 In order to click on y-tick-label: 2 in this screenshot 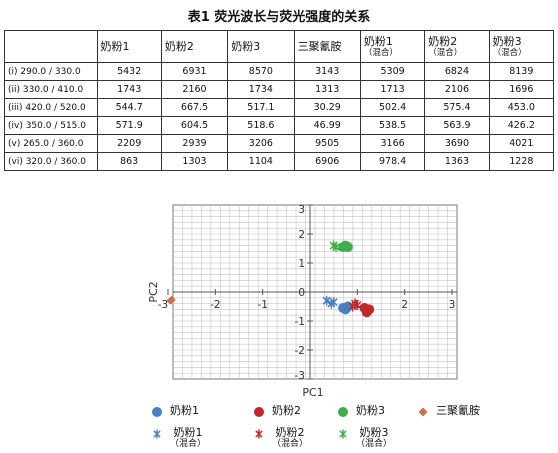, I will do `click(301, 235)`.